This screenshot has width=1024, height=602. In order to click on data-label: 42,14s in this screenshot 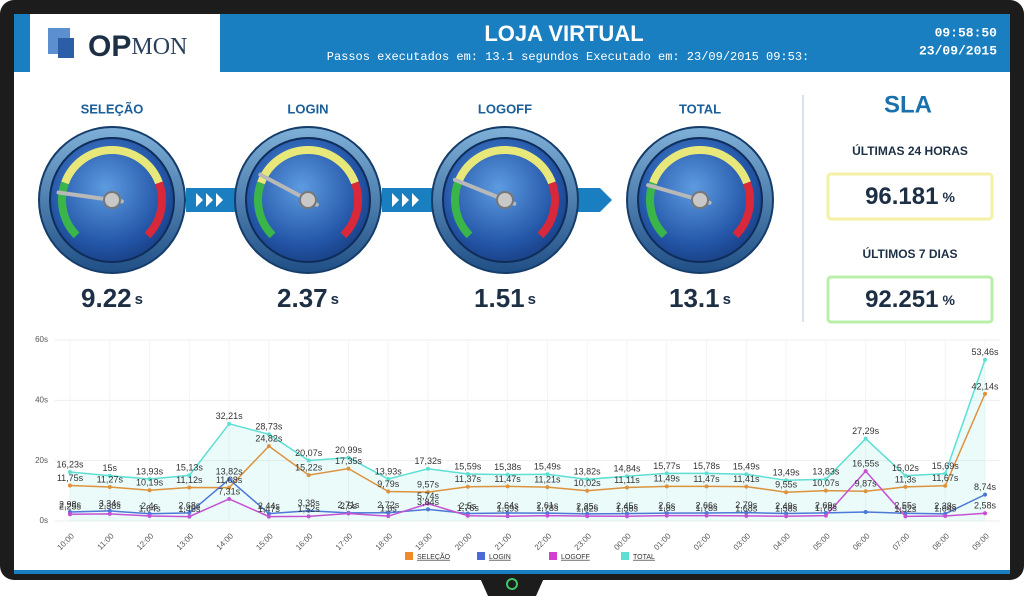, I will do `click(985, 386)`.